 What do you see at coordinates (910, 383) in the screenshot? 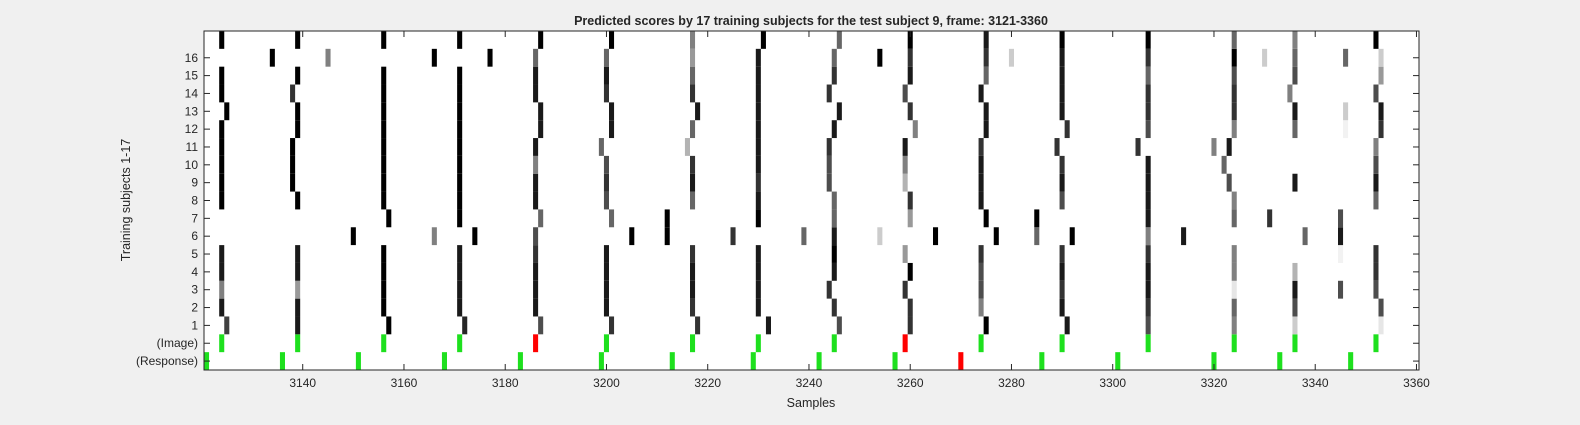
I see `x-tick-label: 3260` at bounding box center [910, 383].